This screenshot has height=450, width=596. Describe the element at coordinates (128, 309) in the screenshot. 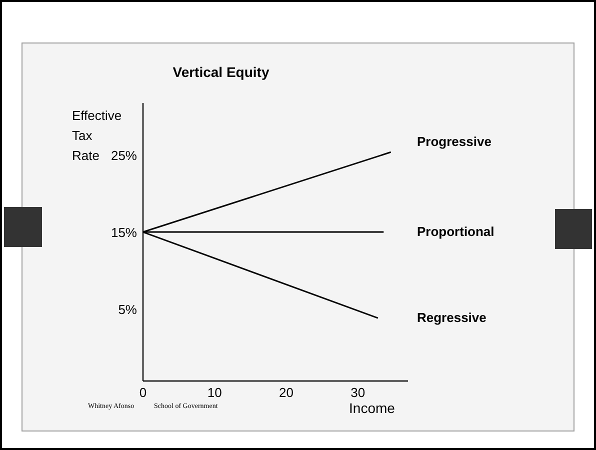

I see `y-tick-label: 5%` at that location.